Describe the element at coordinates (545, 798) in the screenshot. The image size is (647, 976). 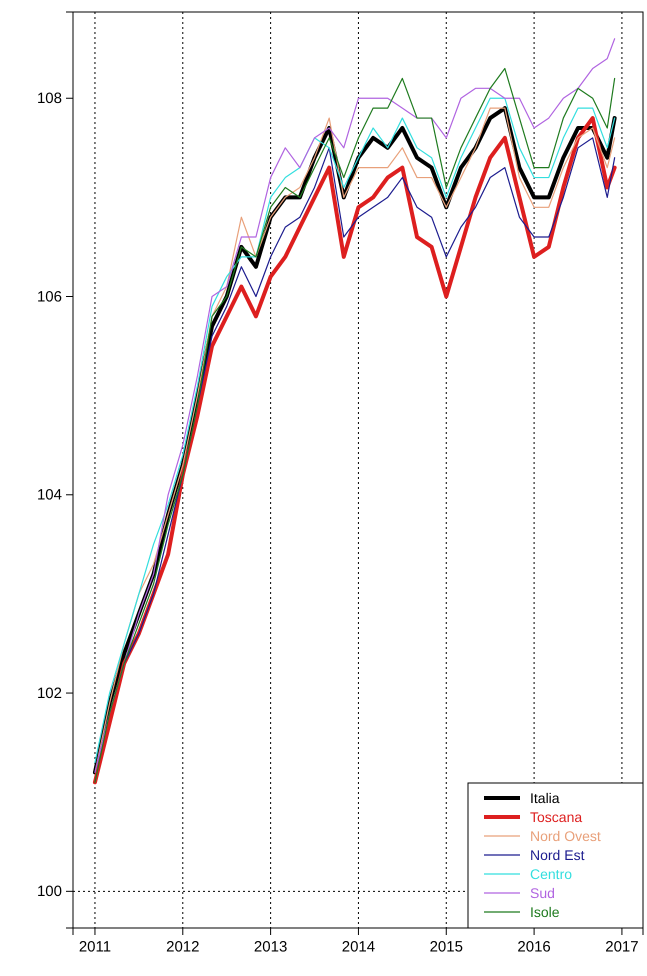
I see `legend-label: Italia` at that location.